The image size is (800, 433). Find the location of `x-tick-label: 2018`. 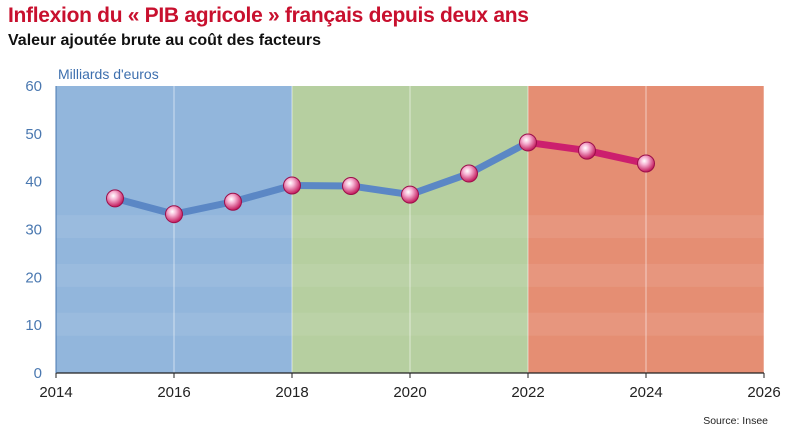

x-tick-label: 2018 is located at coordinates (291, 392).